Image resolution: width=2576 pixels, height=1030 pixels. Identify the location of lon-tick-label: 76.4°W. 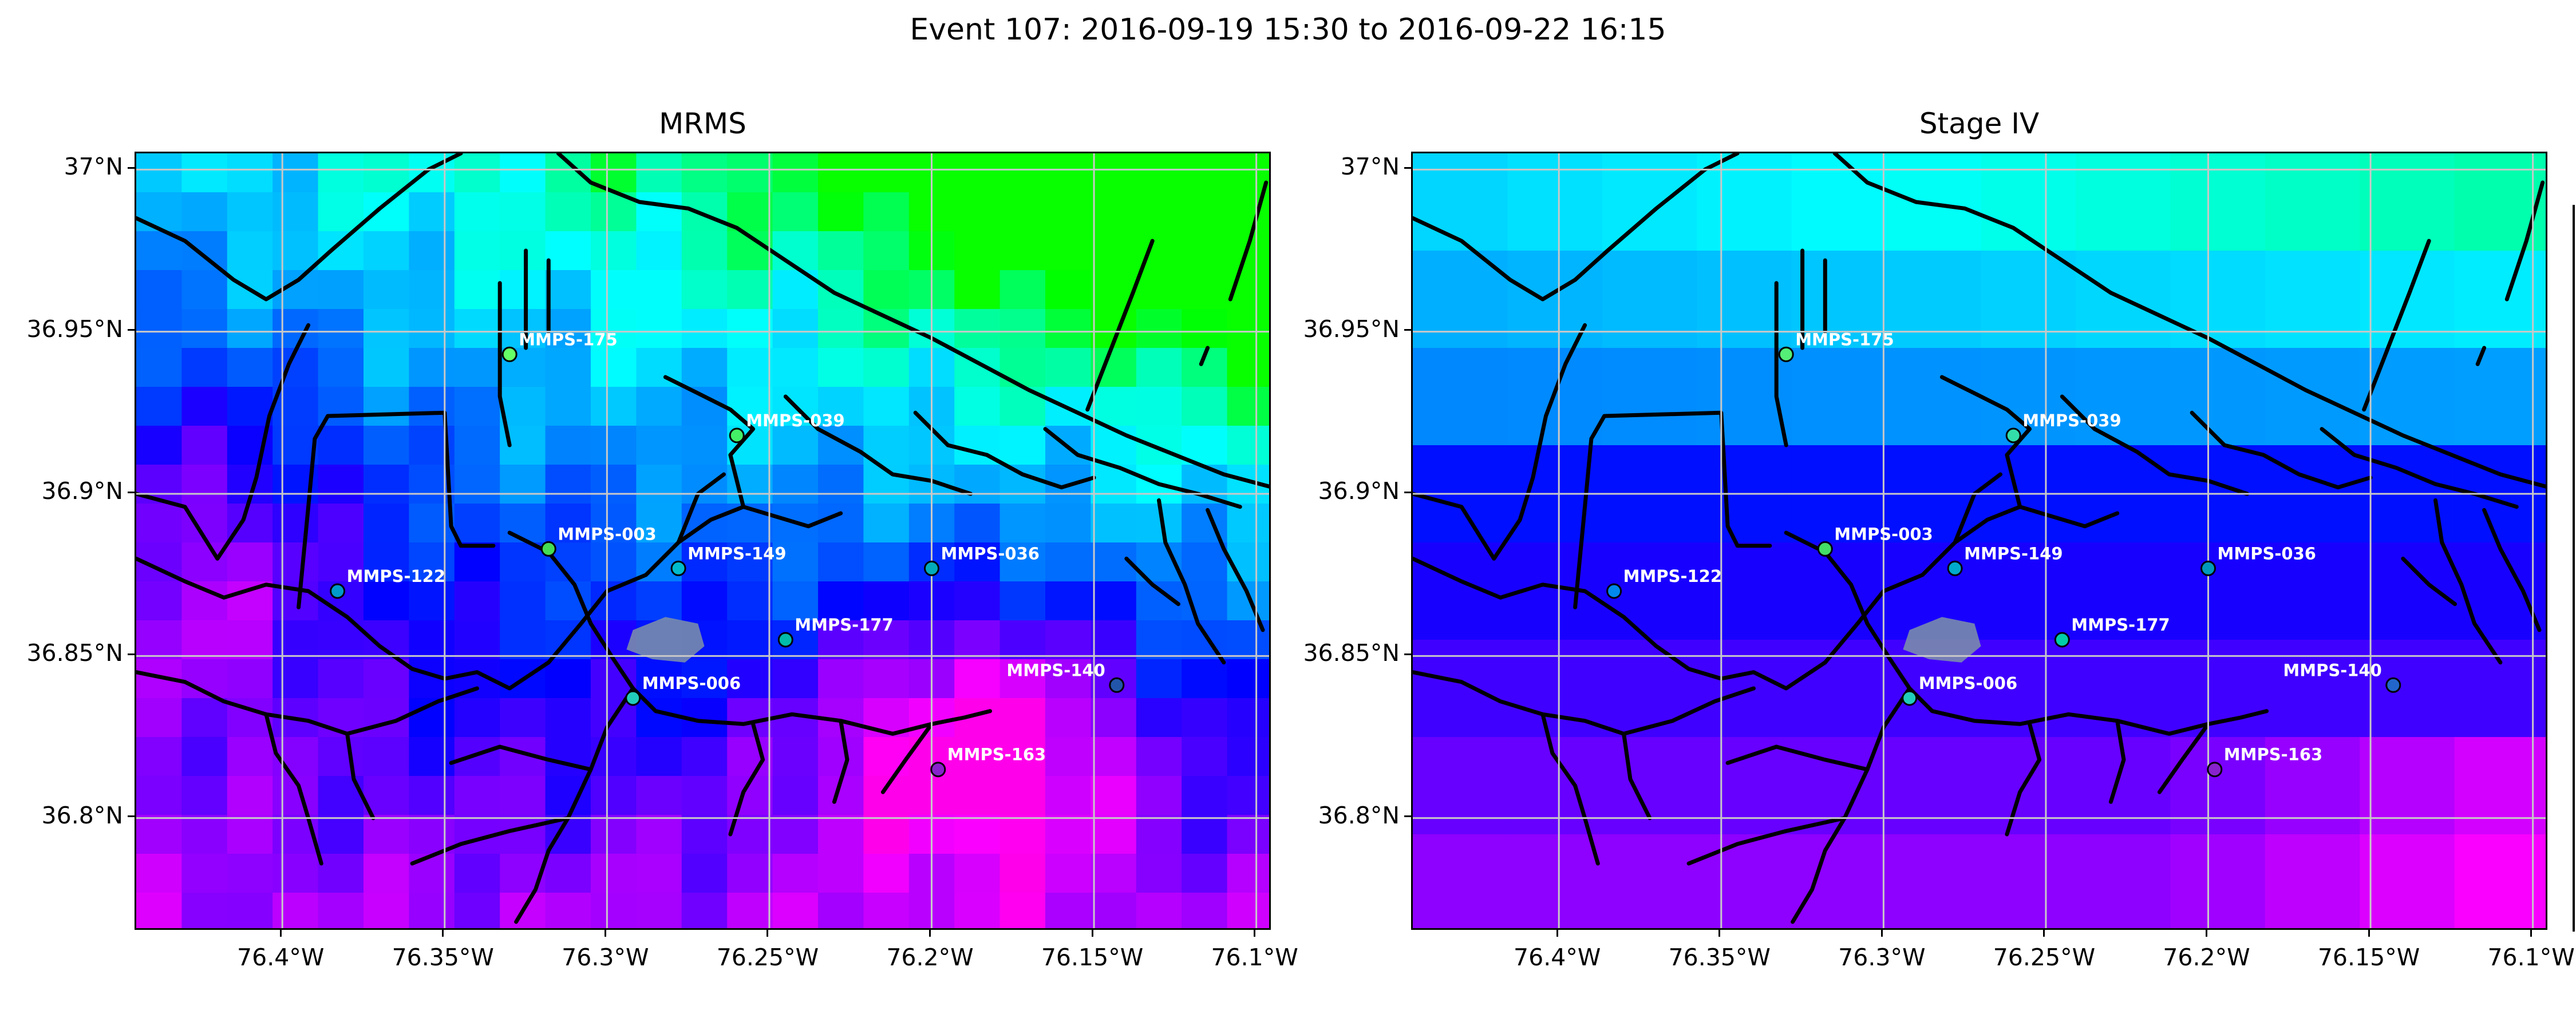
(281, 957).